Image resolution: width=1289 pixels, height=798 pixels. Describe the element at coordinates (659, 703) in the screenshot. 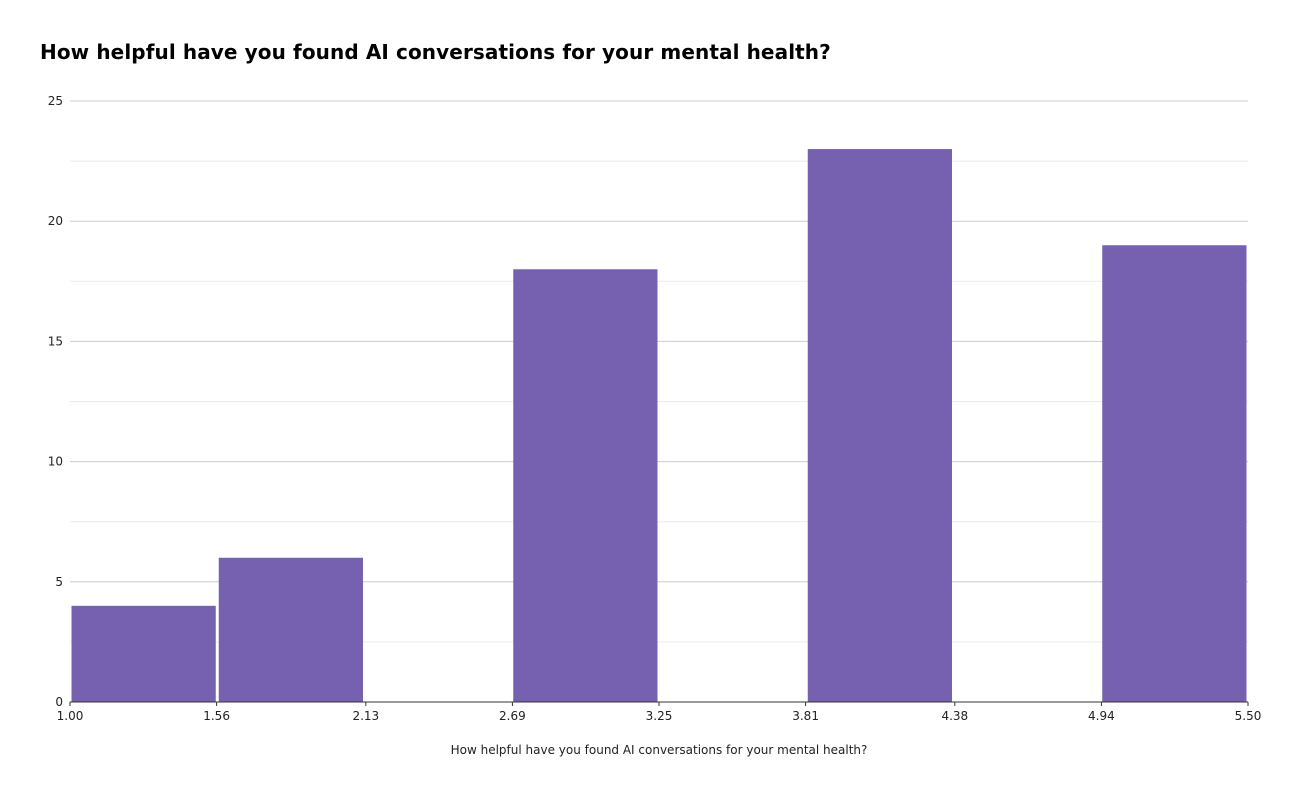

I see `axes` at that location.